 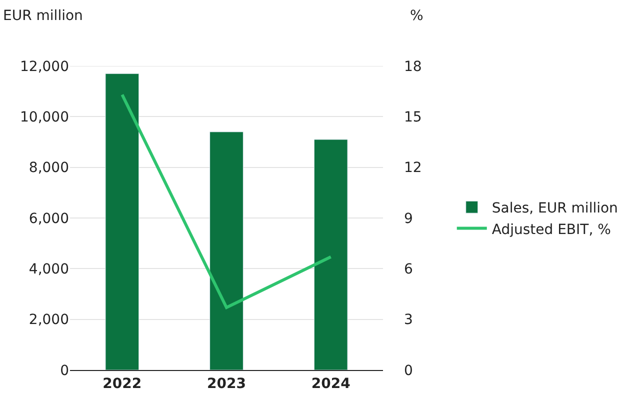 What do you see at coordinates (551, 230) in the screenshot?
I see `legend-label: Adjusted EBIT, %` at bounding box center [551, 230].